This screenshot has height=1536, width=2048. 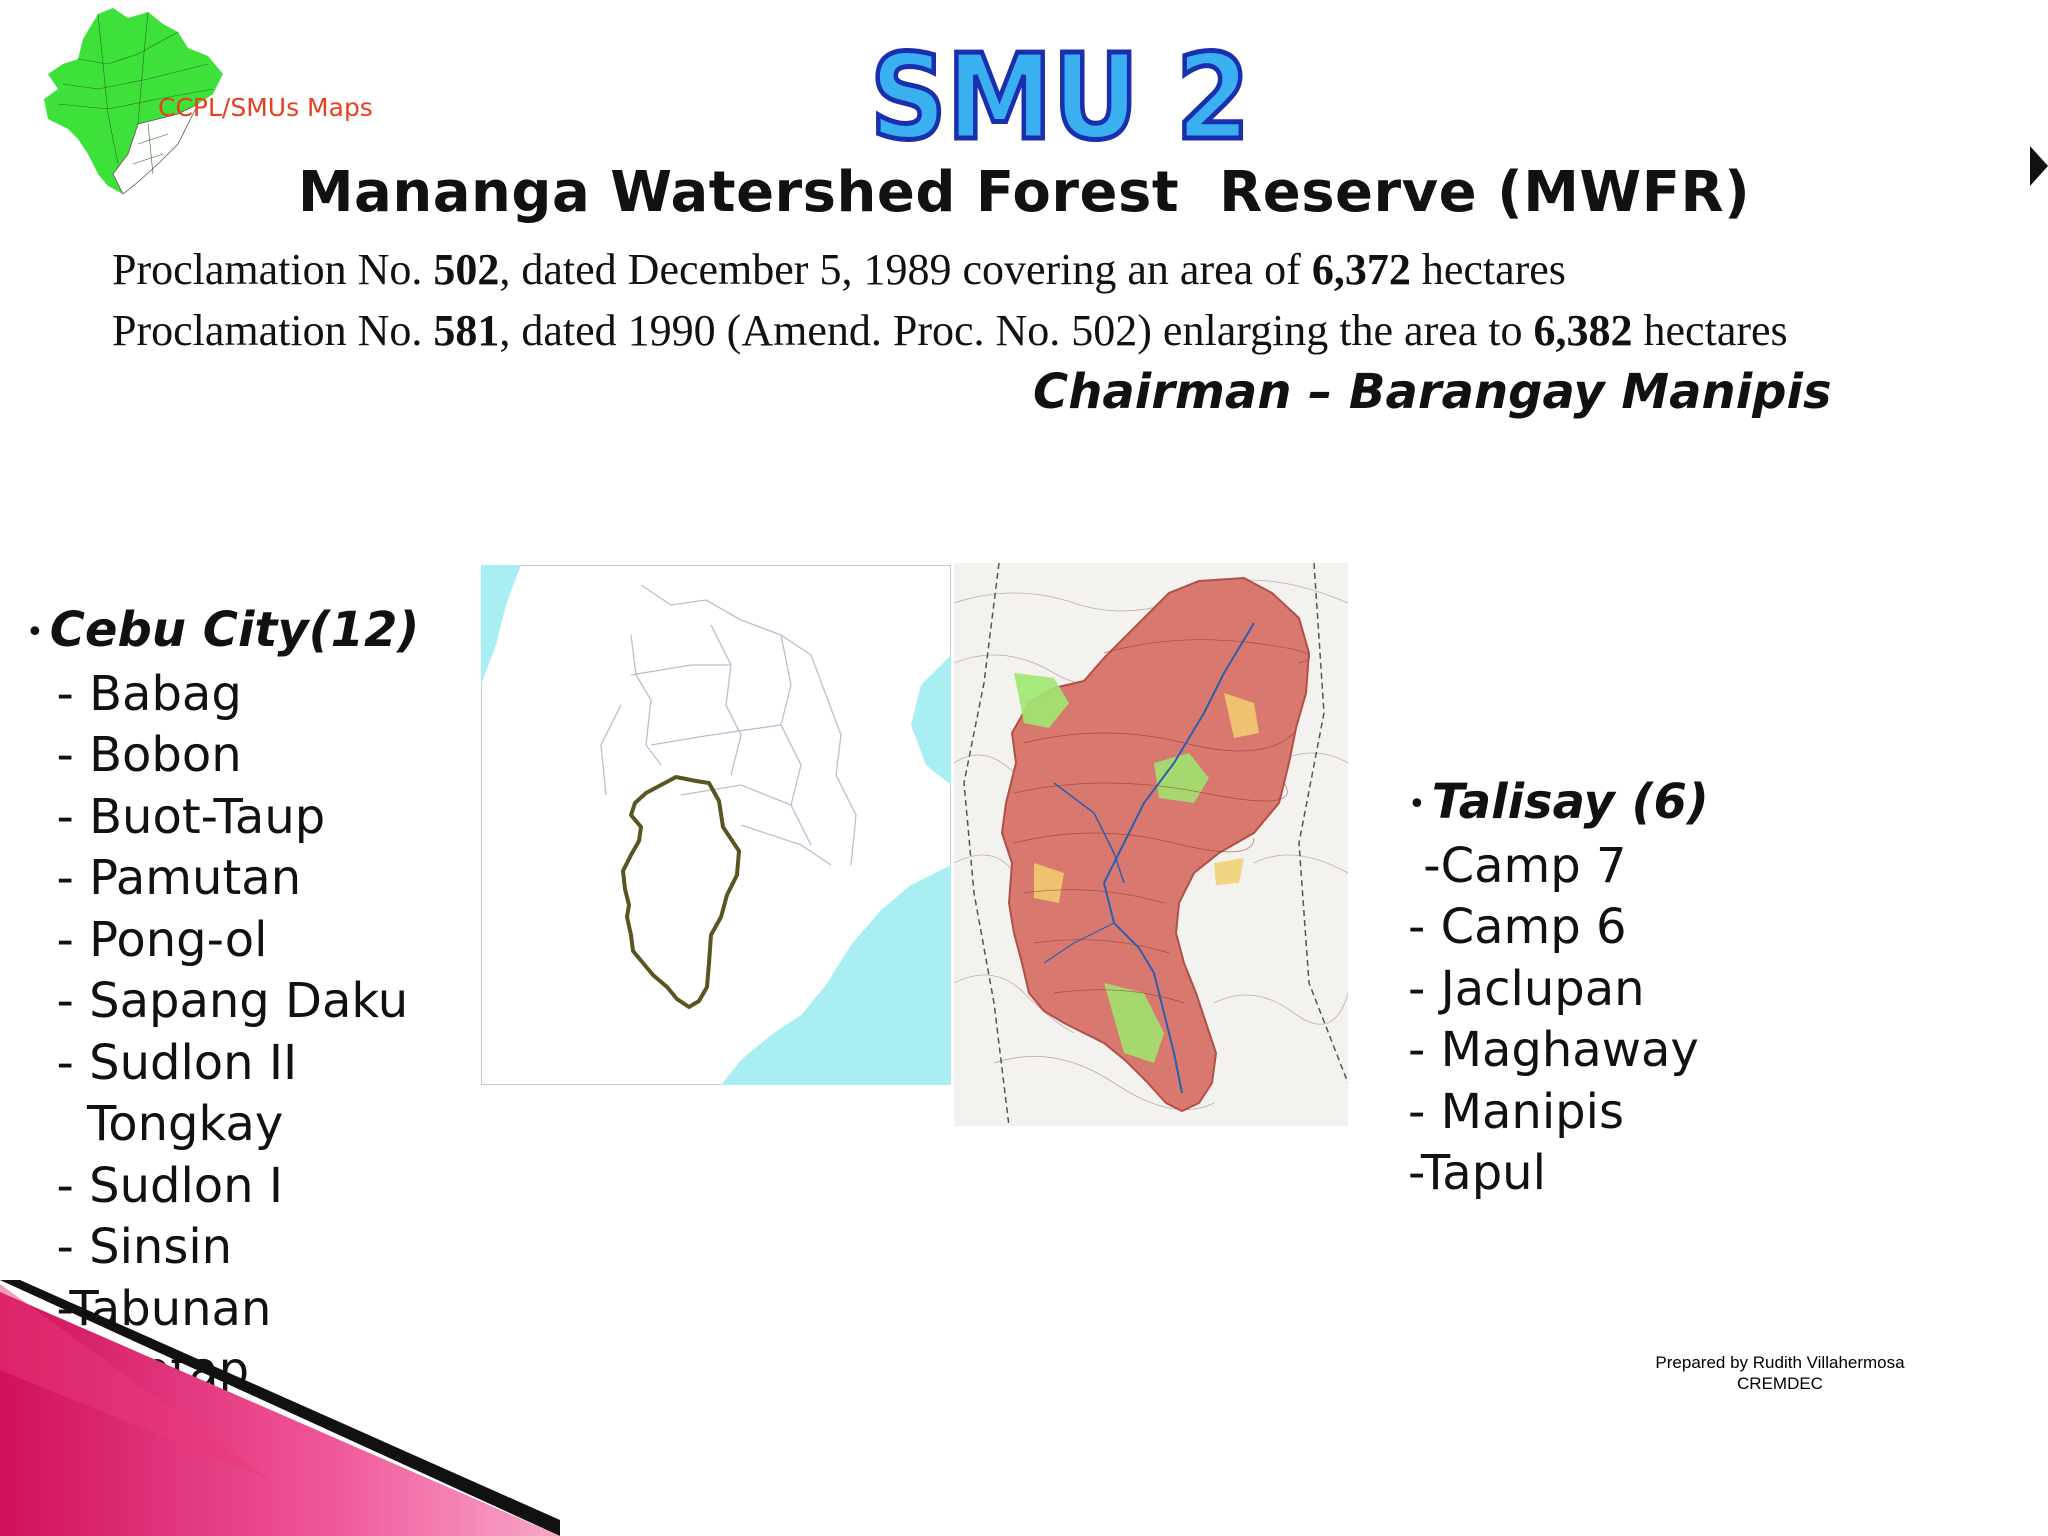 What do you see at coordinates (1485, 192) in the screenshot?
I see `title-suffix: Reserve (MWFR)` at bounding box center [1485, 192].